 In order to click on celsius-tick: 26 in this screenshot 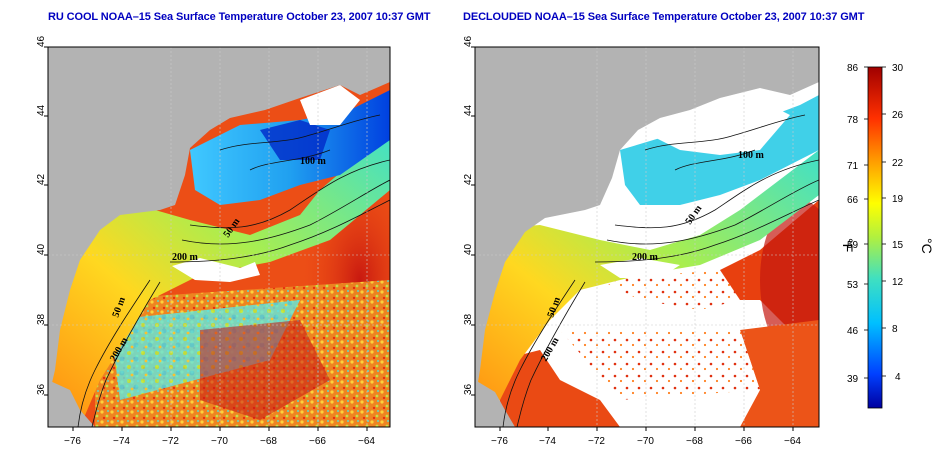, I will do `click(898, 115)`.